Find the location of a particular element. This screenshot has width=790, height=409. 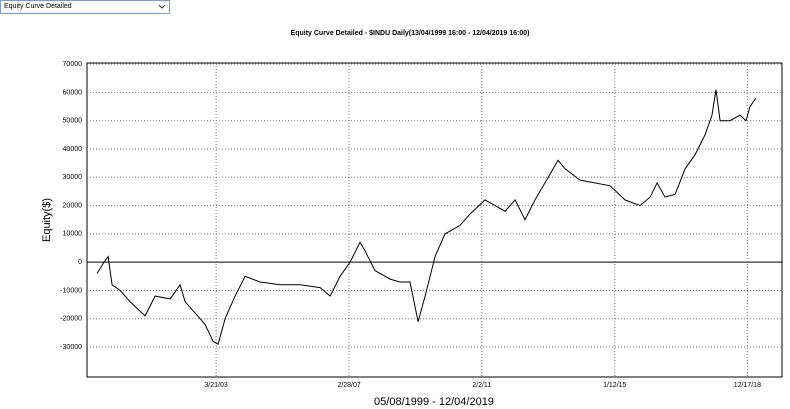

x-tick-label: 1/12/15 is located at coordinates (614, 385).